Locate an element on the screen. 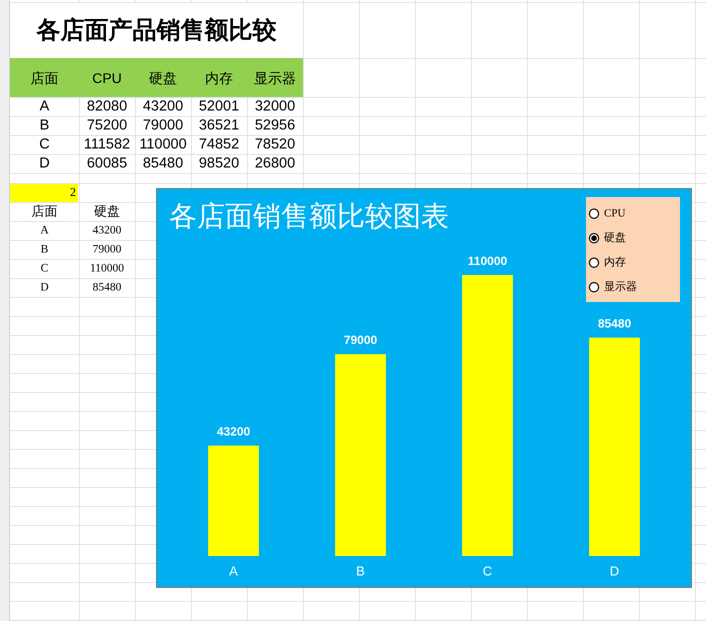  data-label: 26800 is located at coordinates (275, 164).